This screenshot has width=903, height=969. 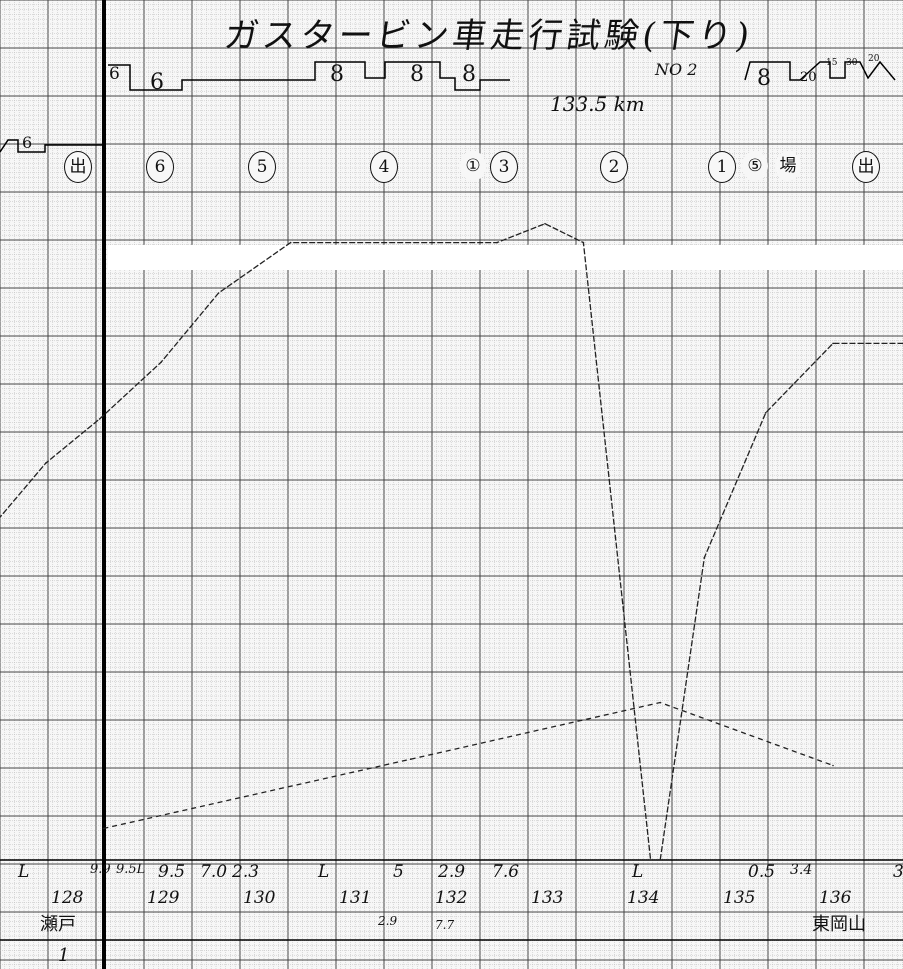 I want to click on grade-label: 7.0, so click(x=214, y=872).